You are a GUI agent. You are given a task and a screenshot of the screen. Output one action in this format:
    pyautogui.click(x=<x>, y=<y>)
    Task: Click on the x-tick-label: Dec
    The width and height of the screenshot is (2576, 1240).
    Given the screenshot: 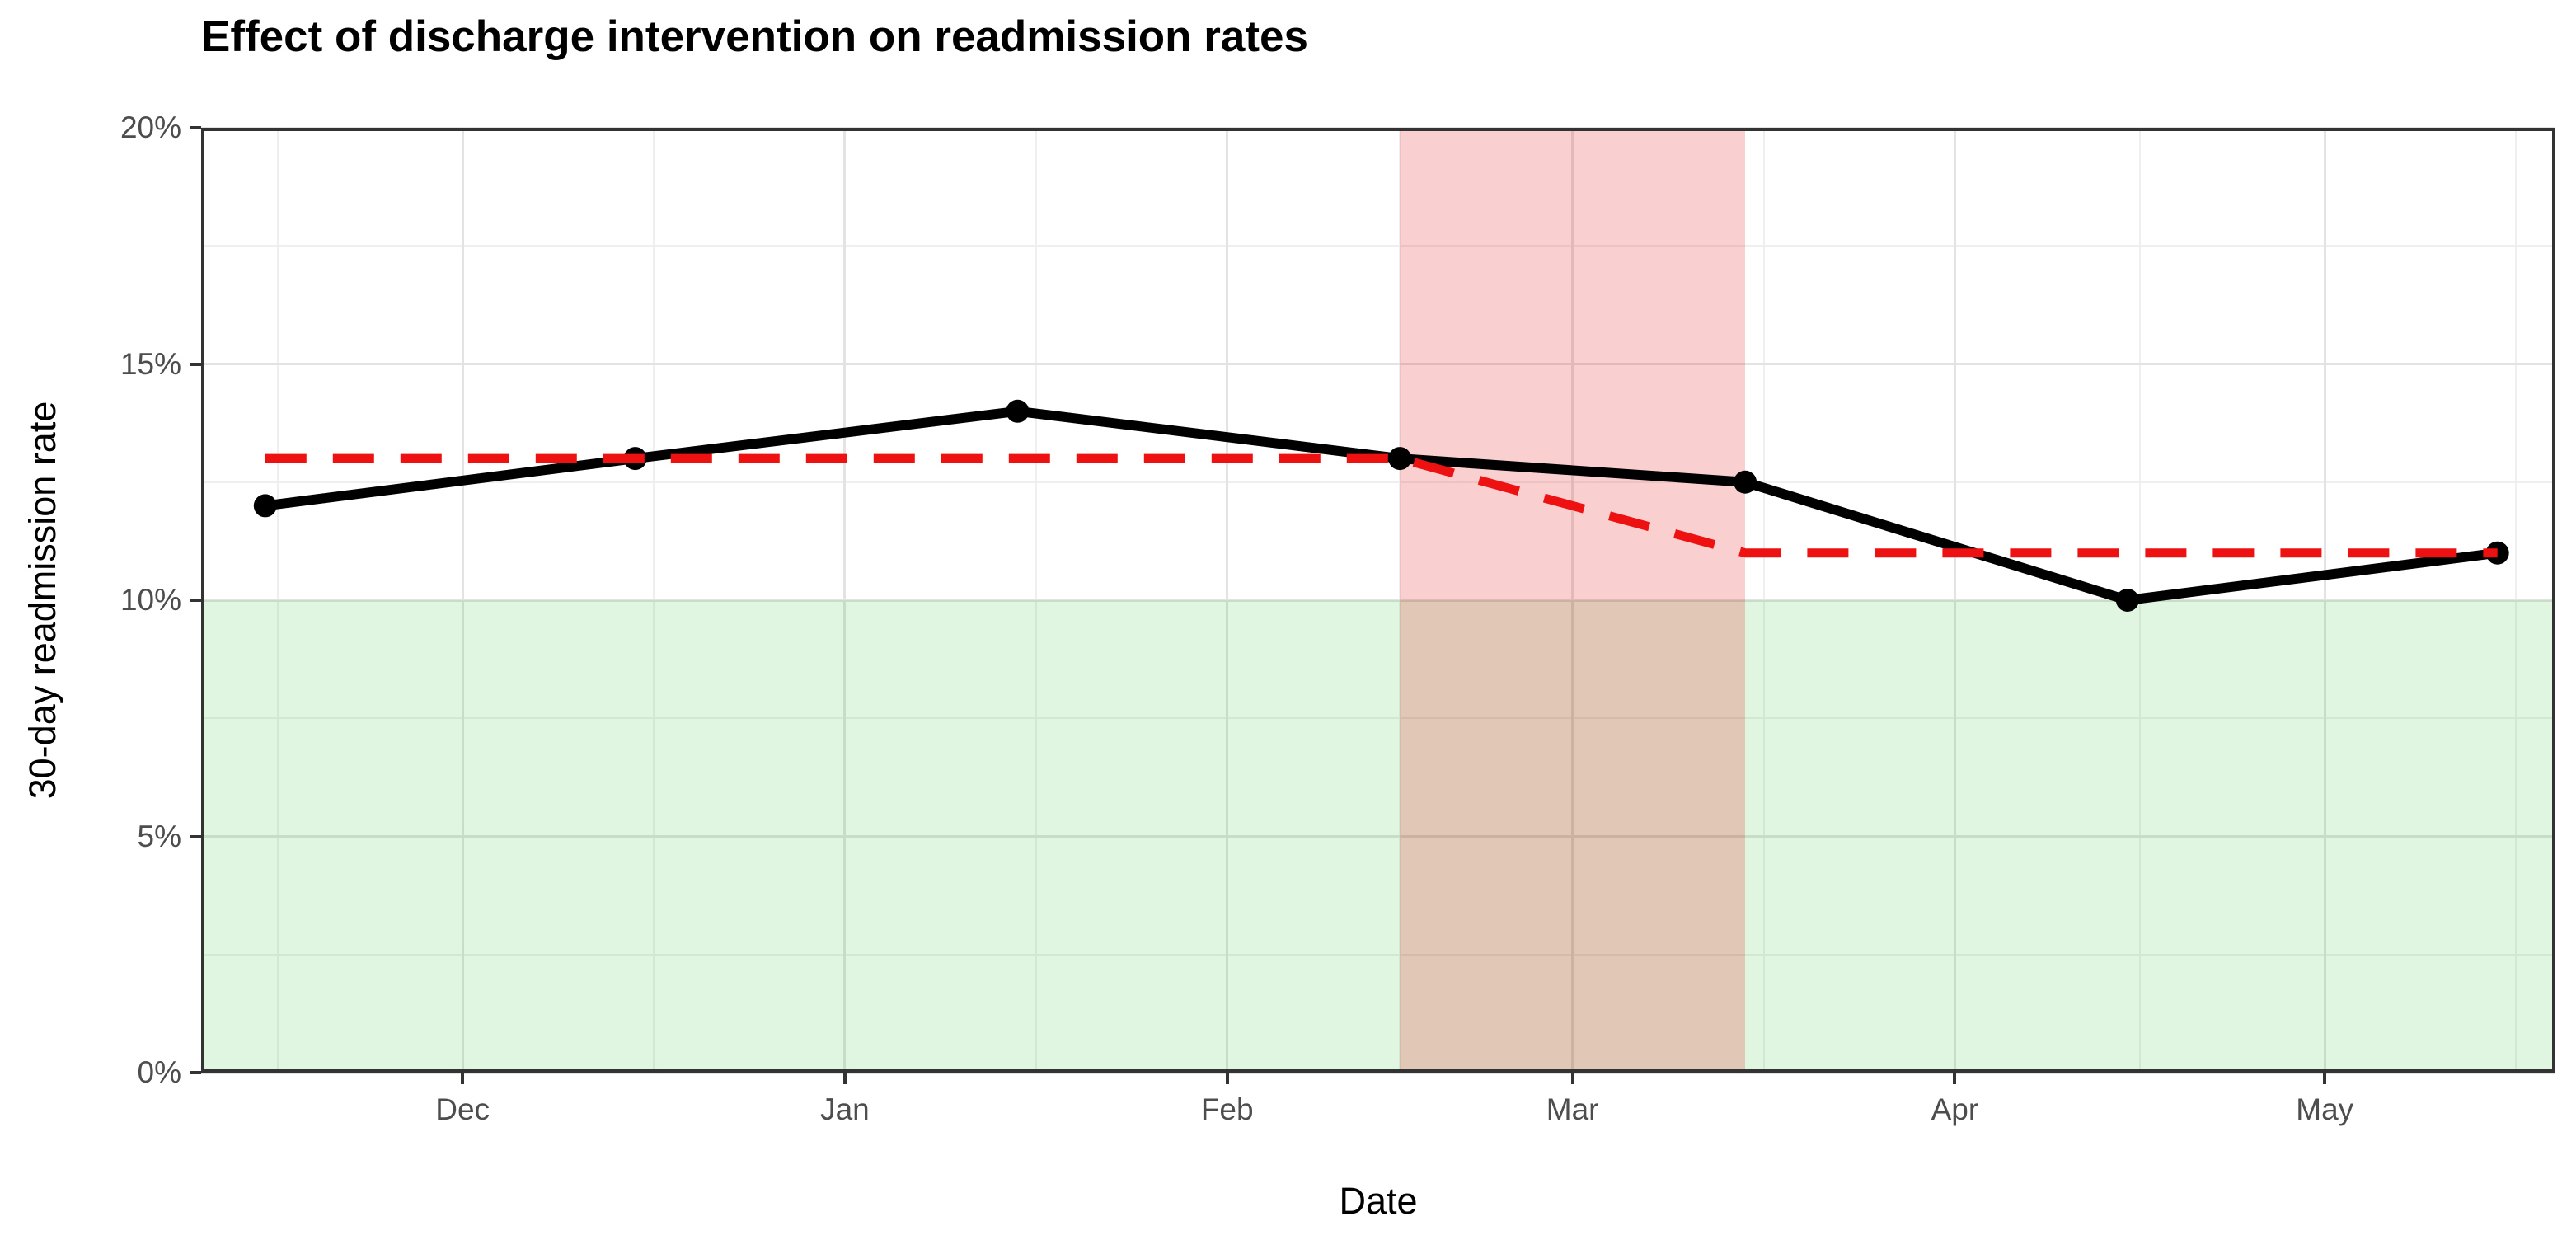 What is the action you would take?
    pyautogui.click(x=462, y=1109)
    